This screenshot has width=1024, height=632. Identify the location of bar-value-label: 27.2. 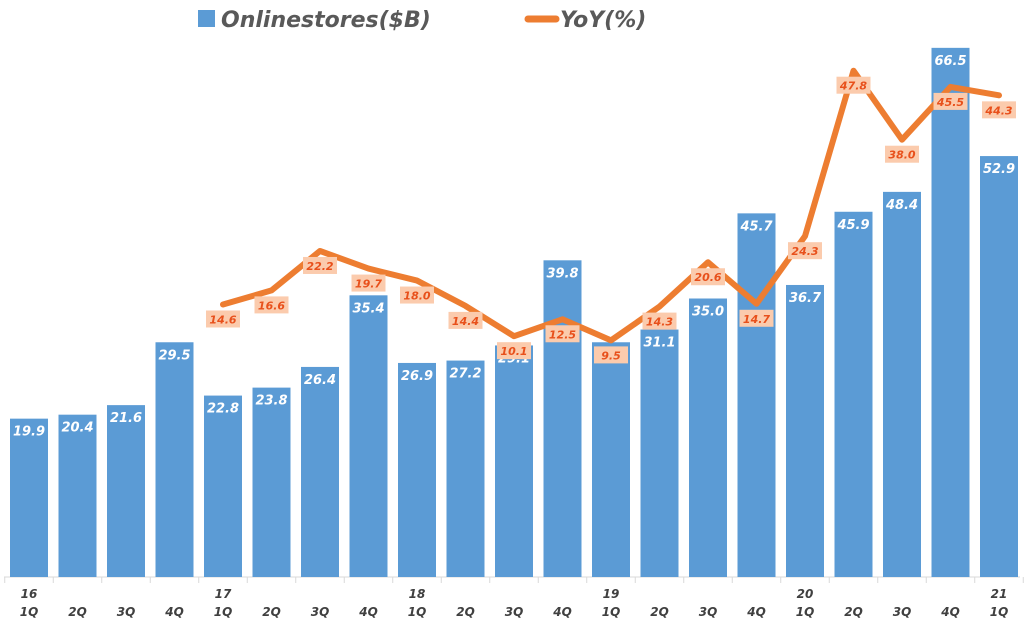
(465, 374).